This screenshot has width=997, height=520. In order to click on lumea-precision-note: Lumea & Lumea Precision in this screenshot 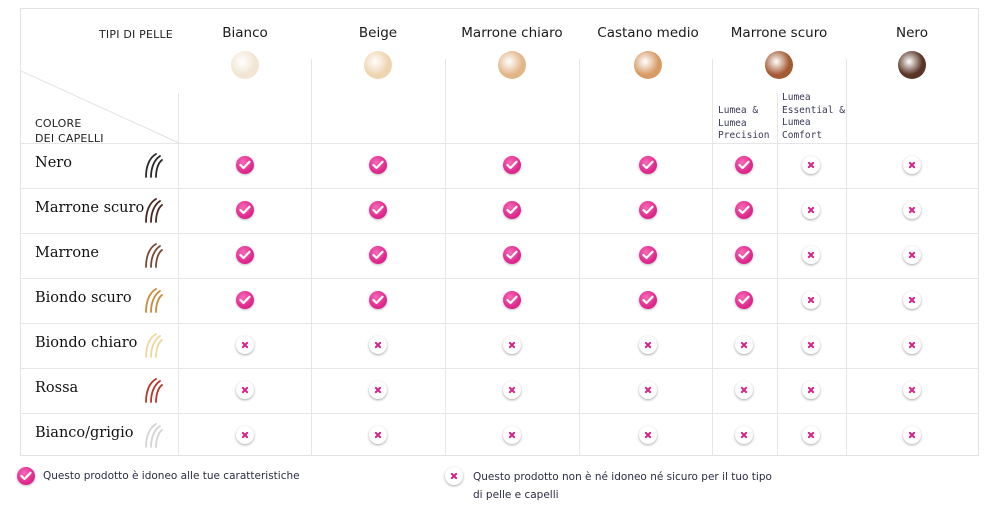, I will do `click(743, 124)`.